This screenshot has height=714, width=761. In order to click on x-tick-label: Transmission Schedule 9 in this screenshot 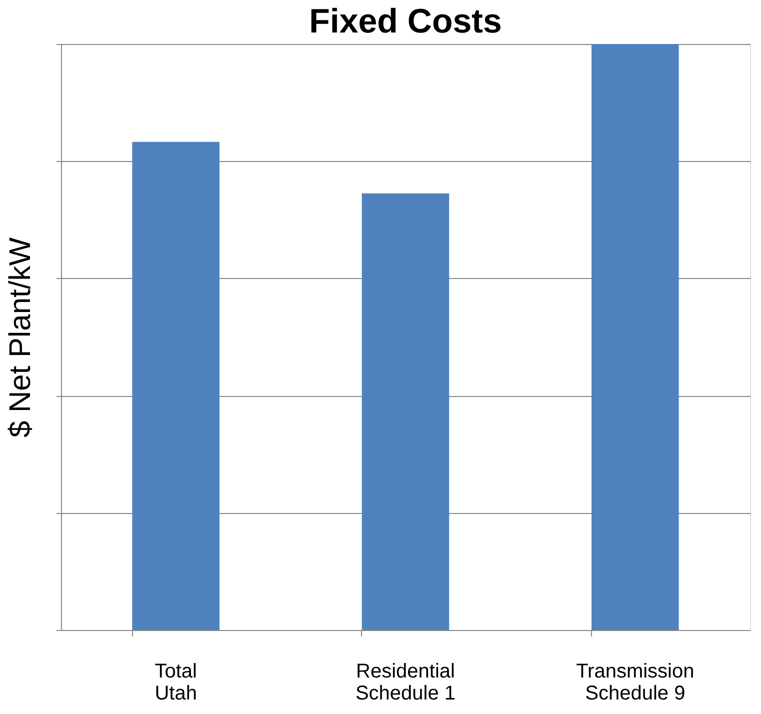, I will do `click(635, 682)`.